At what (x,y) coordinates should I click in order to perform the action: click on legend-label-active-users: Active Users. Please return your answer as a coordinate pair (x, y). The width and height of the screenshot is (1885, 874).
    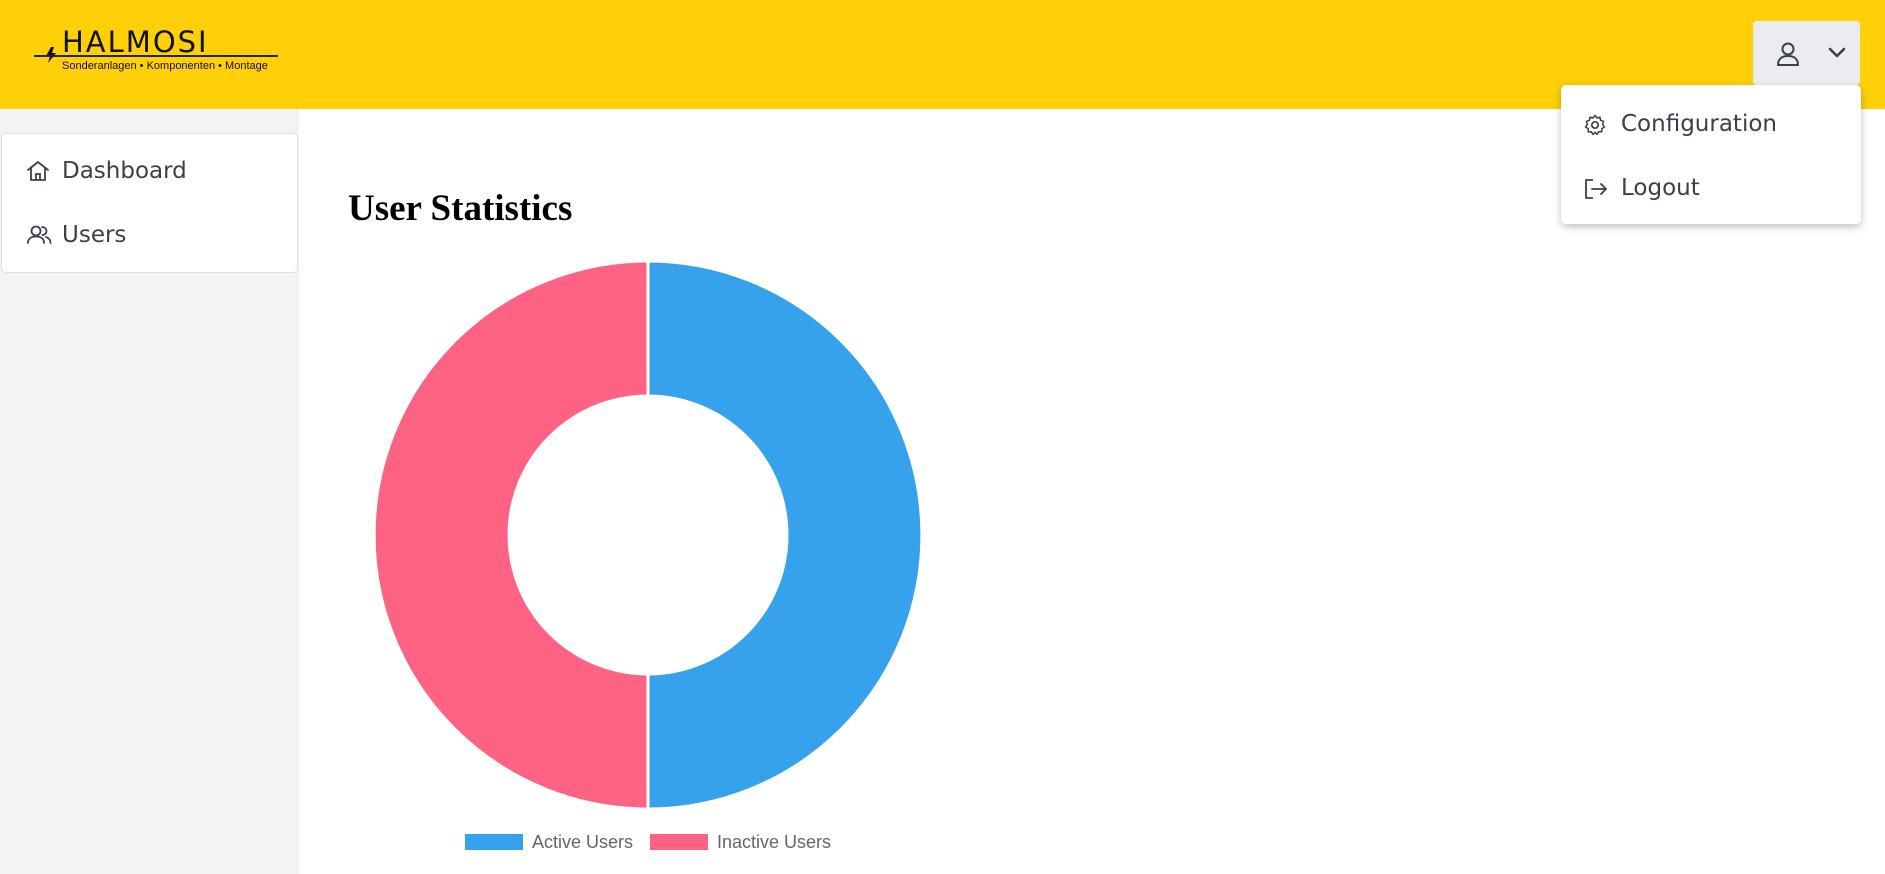
    Looking at the image, I should click on (582, 841).